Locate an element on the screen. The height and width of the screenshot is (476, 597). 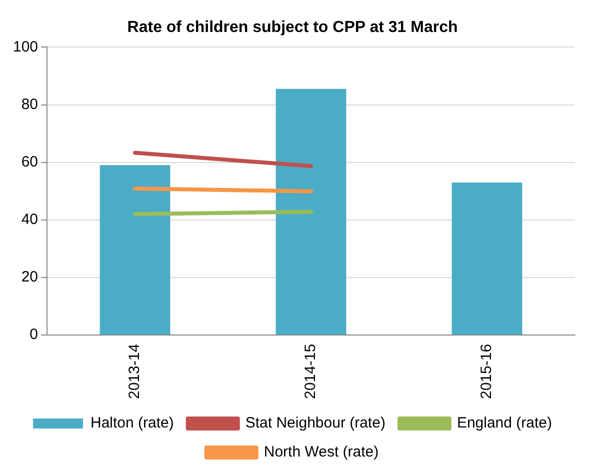
legend-label: Stat Neighbour (rate) is located at coordinates (315, 423).